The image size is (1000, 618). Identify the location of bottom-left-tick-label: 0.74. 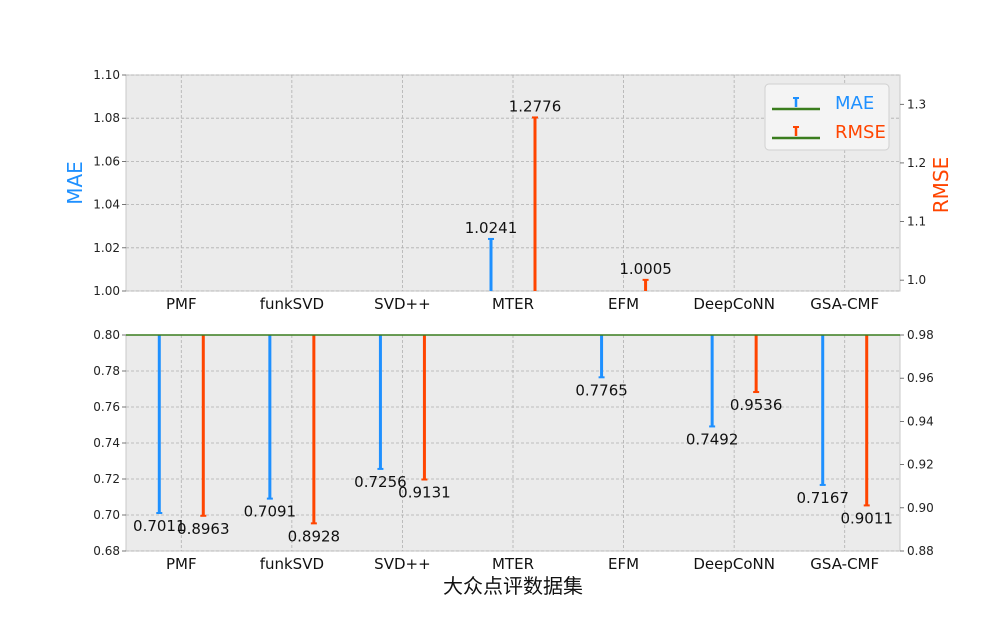
(106, 443).